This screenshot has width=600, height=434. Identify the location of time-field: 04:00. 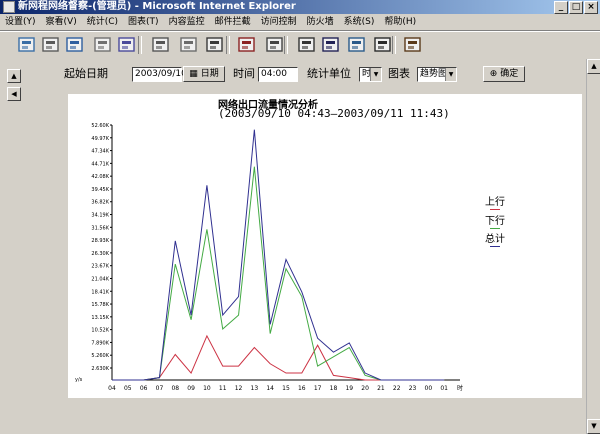
(278, 74).